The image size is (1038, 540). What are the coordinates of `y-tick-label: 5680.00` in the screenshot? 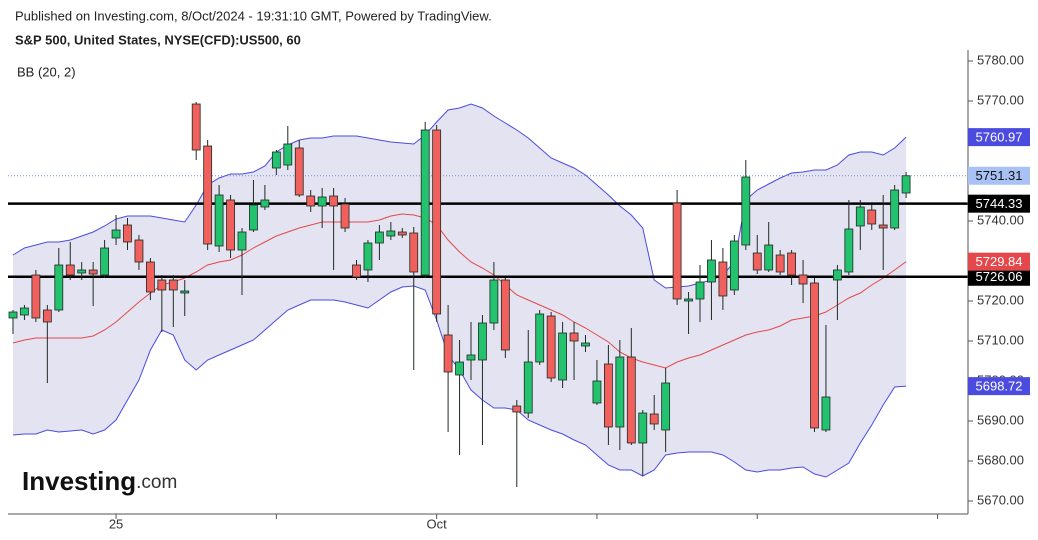 It's located at (1000, 459).